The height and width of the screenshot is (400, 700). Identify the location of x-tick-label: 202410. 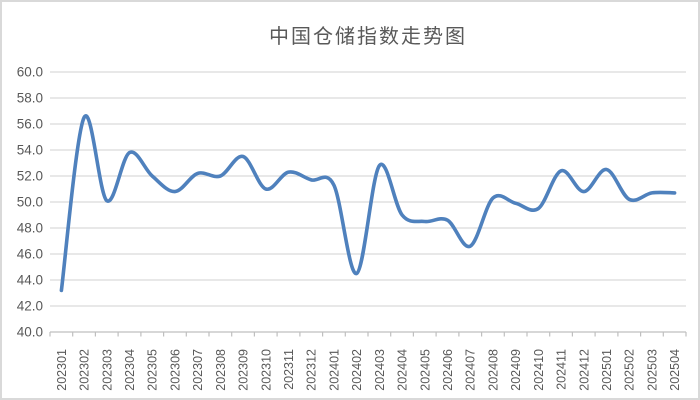
(539, 370).